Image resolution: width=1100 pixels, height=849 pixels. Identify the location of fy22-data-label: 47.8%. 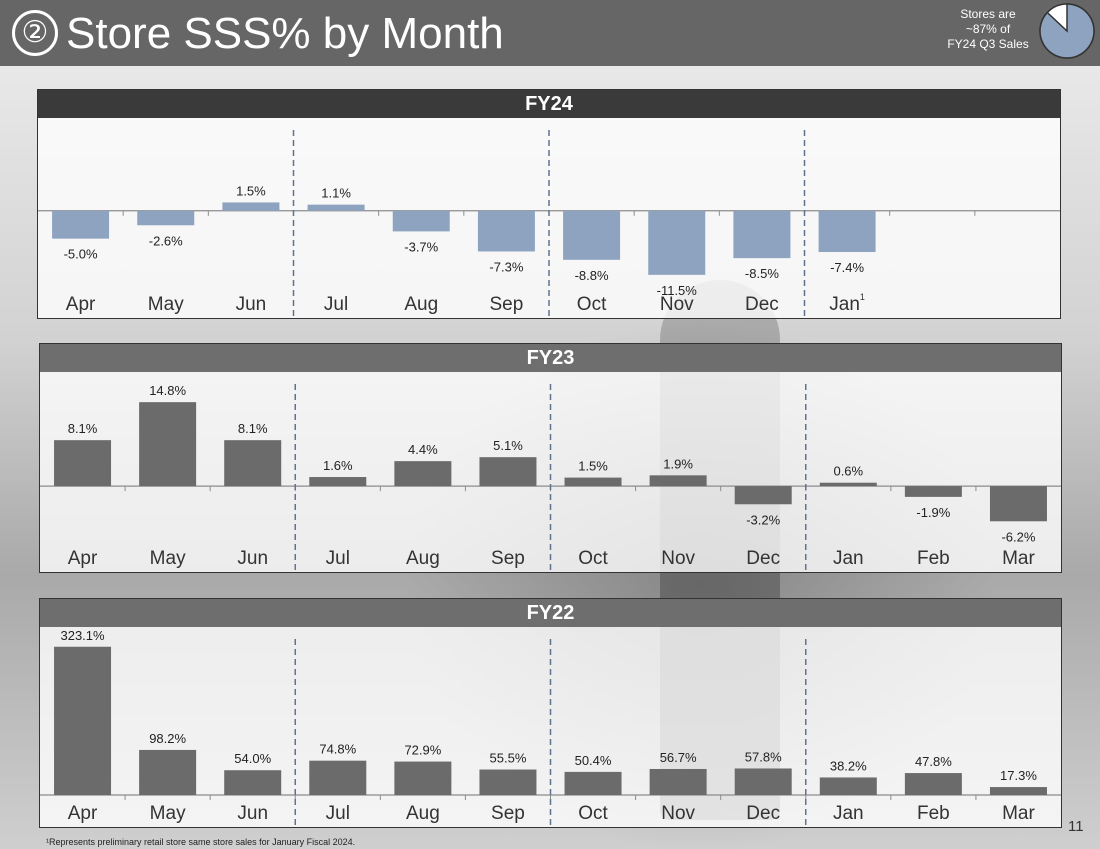
(933, 761).